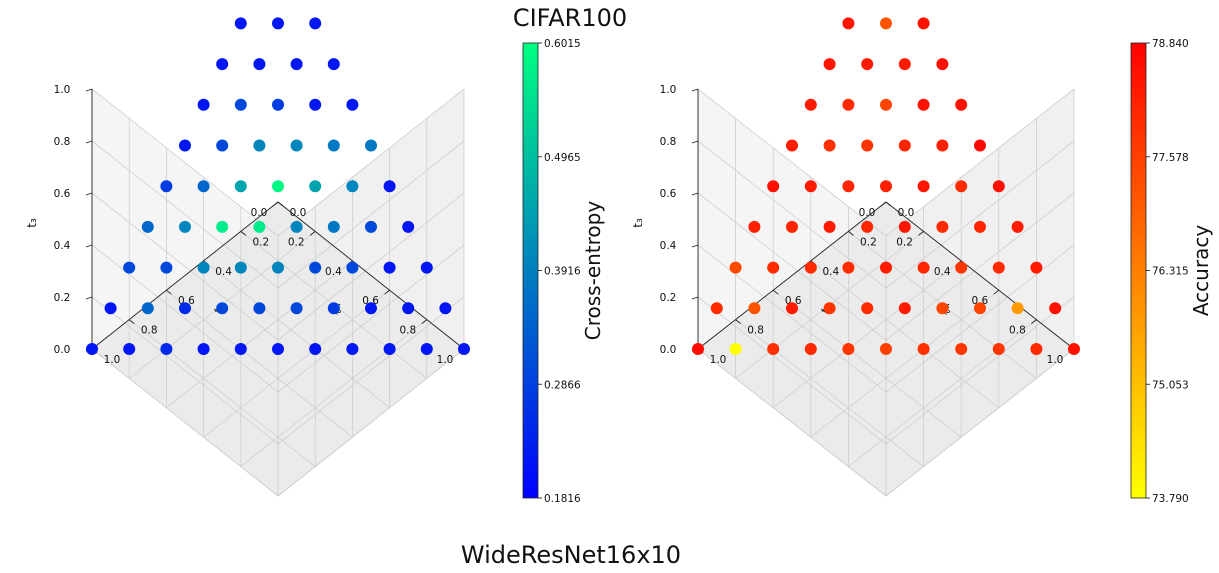  What do you see at coordinates (668, 90) in the screenshot?
I see `z-tick-label: 1.0` at bounding box center [668, 90].